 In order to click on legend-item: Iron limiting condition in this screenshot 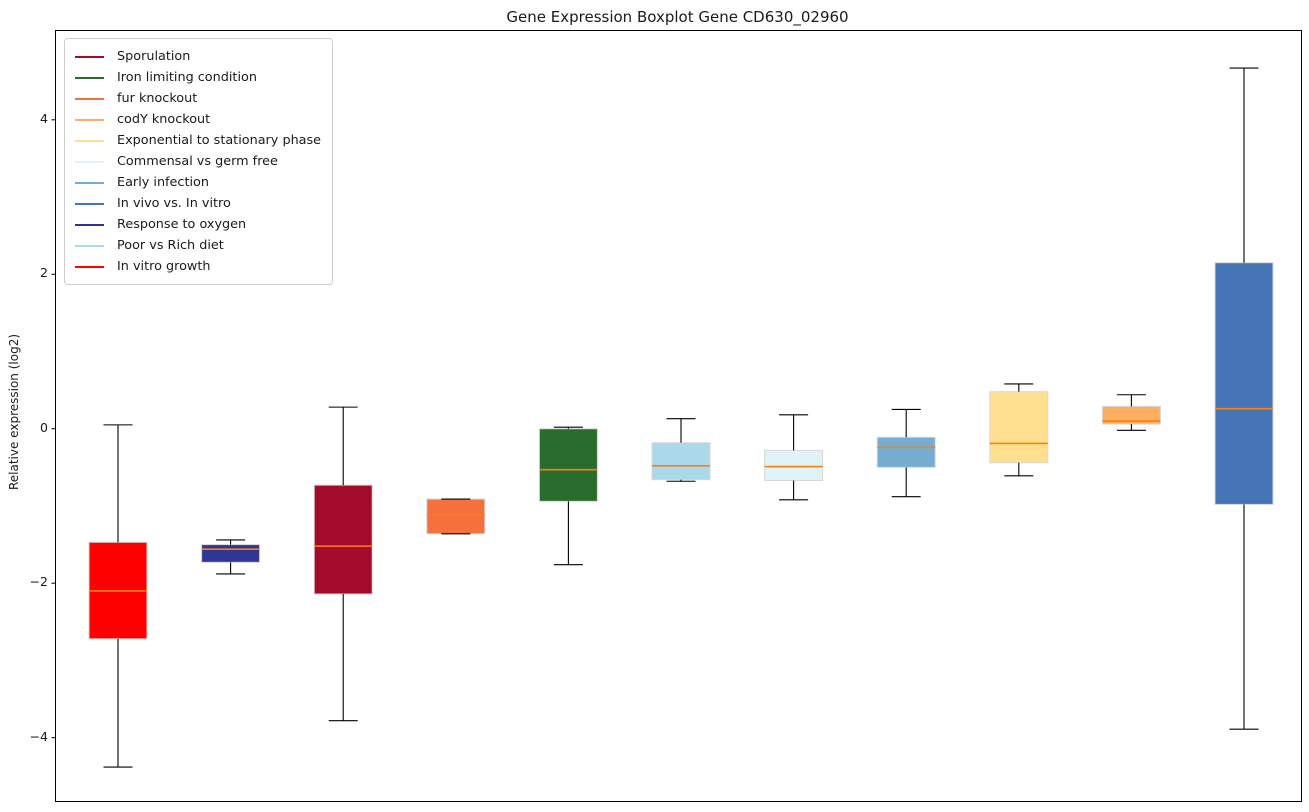, I will do `click(198, 77)`.